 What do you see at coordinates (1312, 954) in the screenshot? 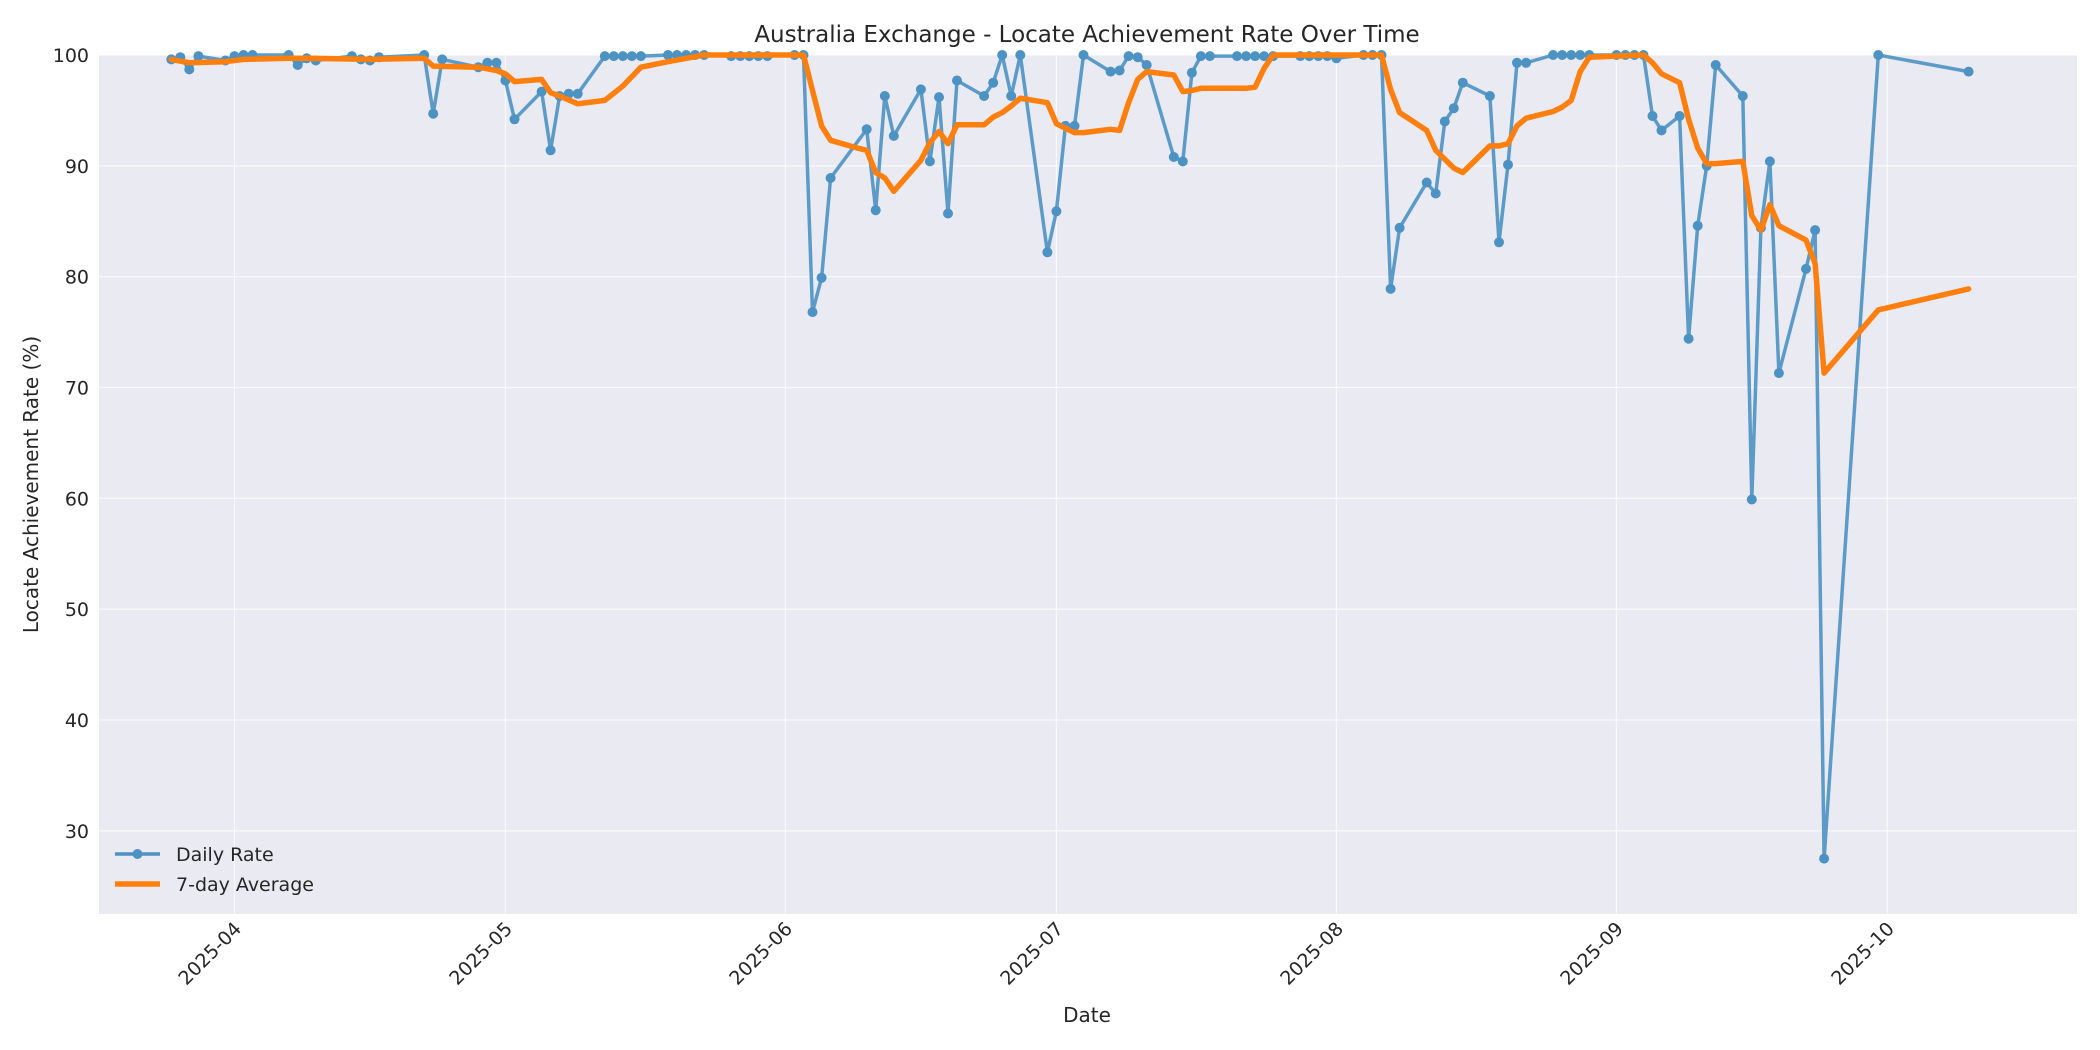
I see `x-tick-label: 2025-08` at bounding box center [1312, 954].